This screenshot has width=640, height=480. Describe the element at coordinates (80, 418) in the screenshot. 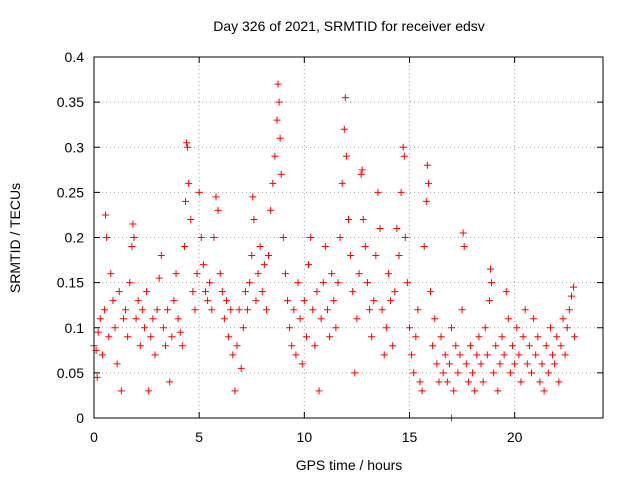

I see `y-tick-label: 0` at that location.